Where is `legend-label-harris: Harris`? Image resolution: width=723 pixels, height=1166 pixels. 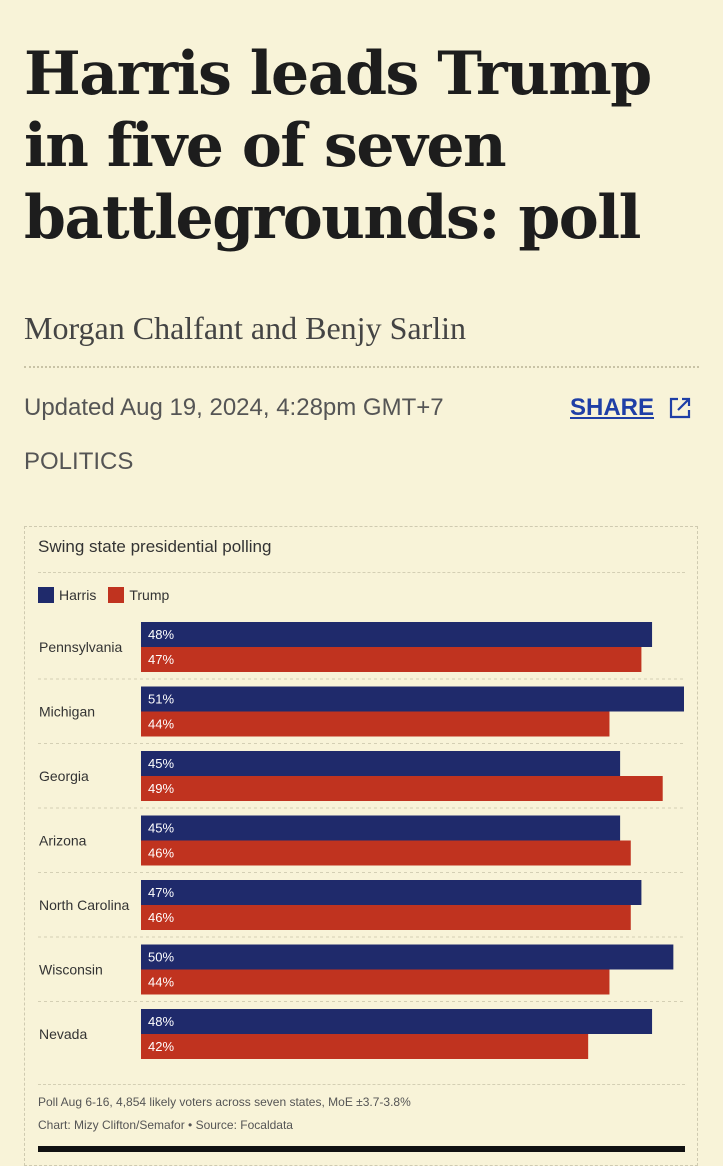 legend-label-harris: Harris is located at coordinates (78, 595).